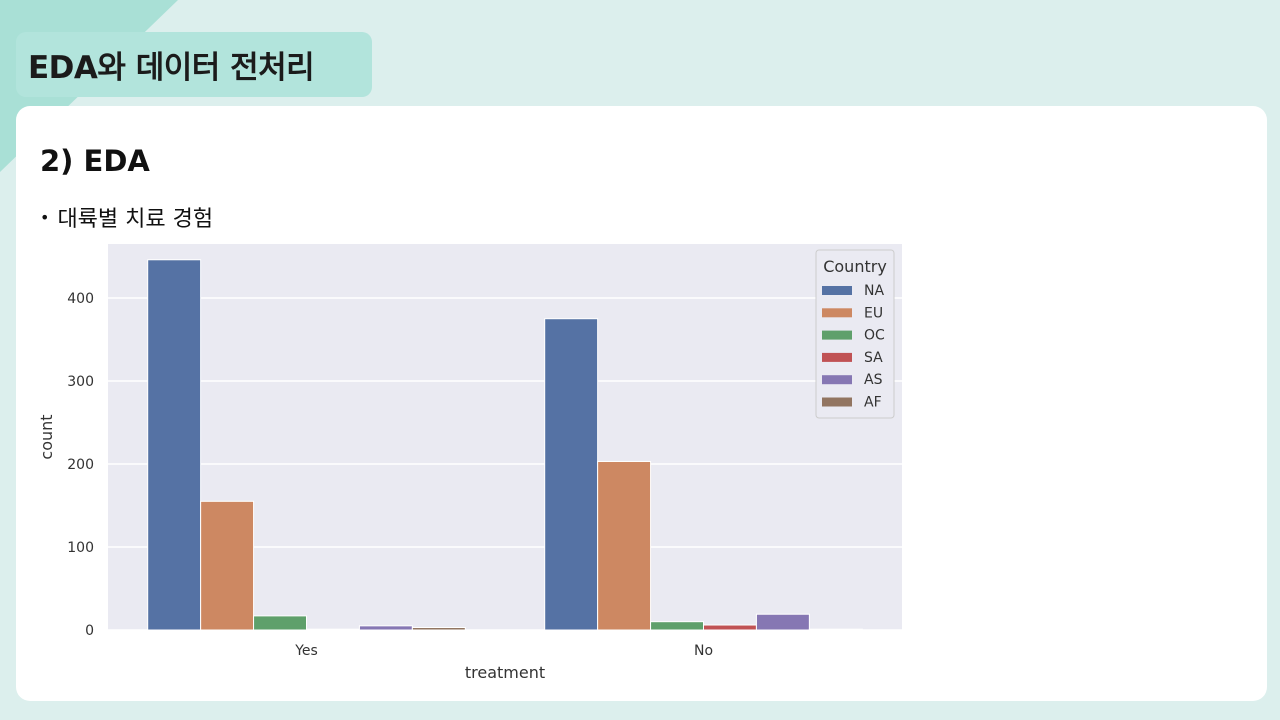 Image resolution: width=1280 pixels, height=720 pixels. I want to click on bar-oc-no, so click(677, 626).